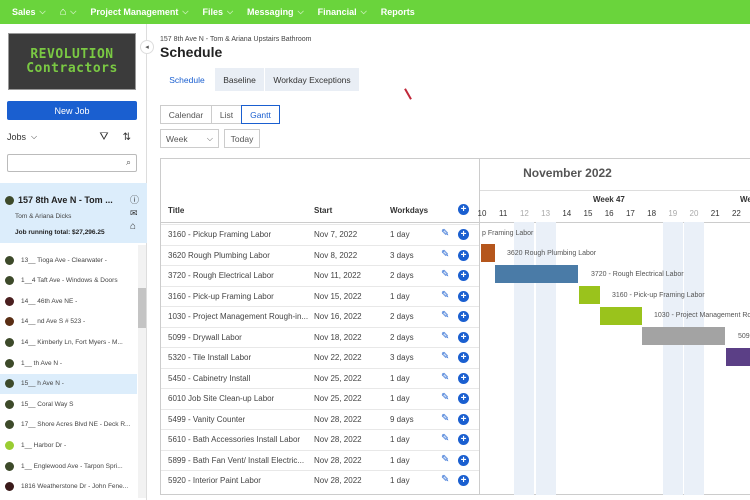 This screenshot has width=750, height=500. I want to click on job-list-item: 14__ 46th Ave NE -, so click(71, 301).